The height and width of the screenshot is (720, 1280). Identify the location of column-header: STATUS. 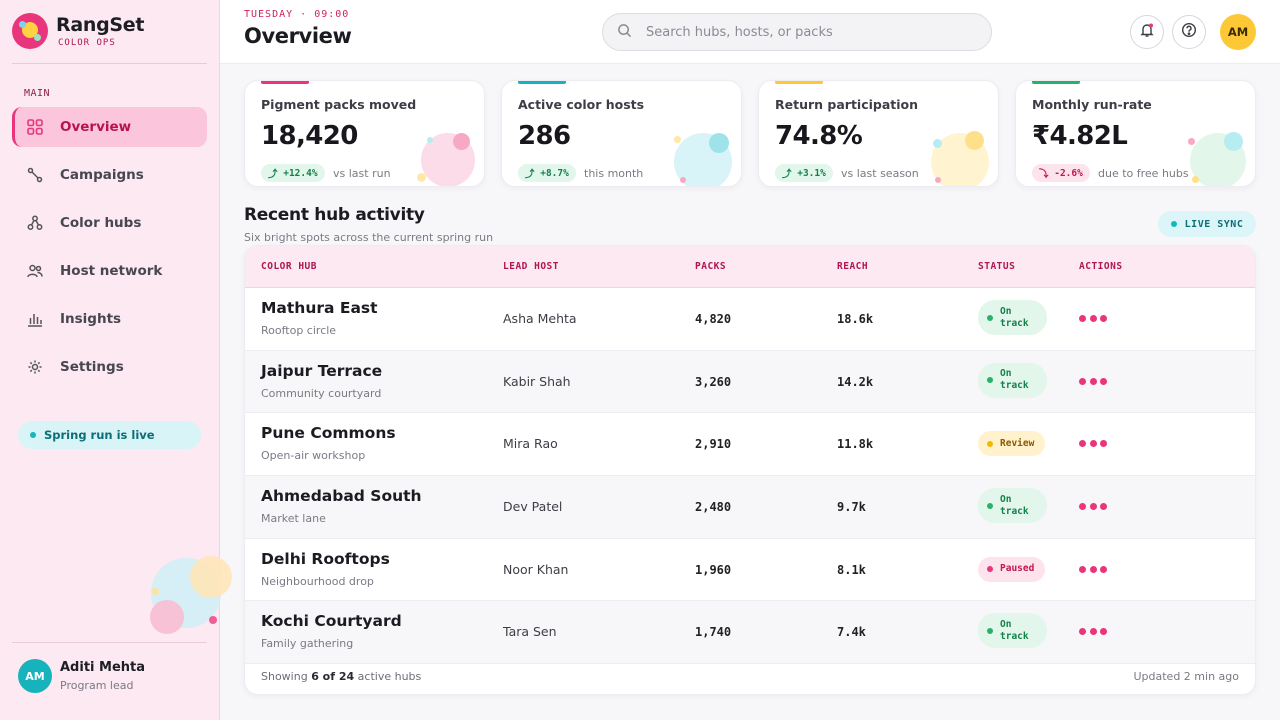
(997, 266).